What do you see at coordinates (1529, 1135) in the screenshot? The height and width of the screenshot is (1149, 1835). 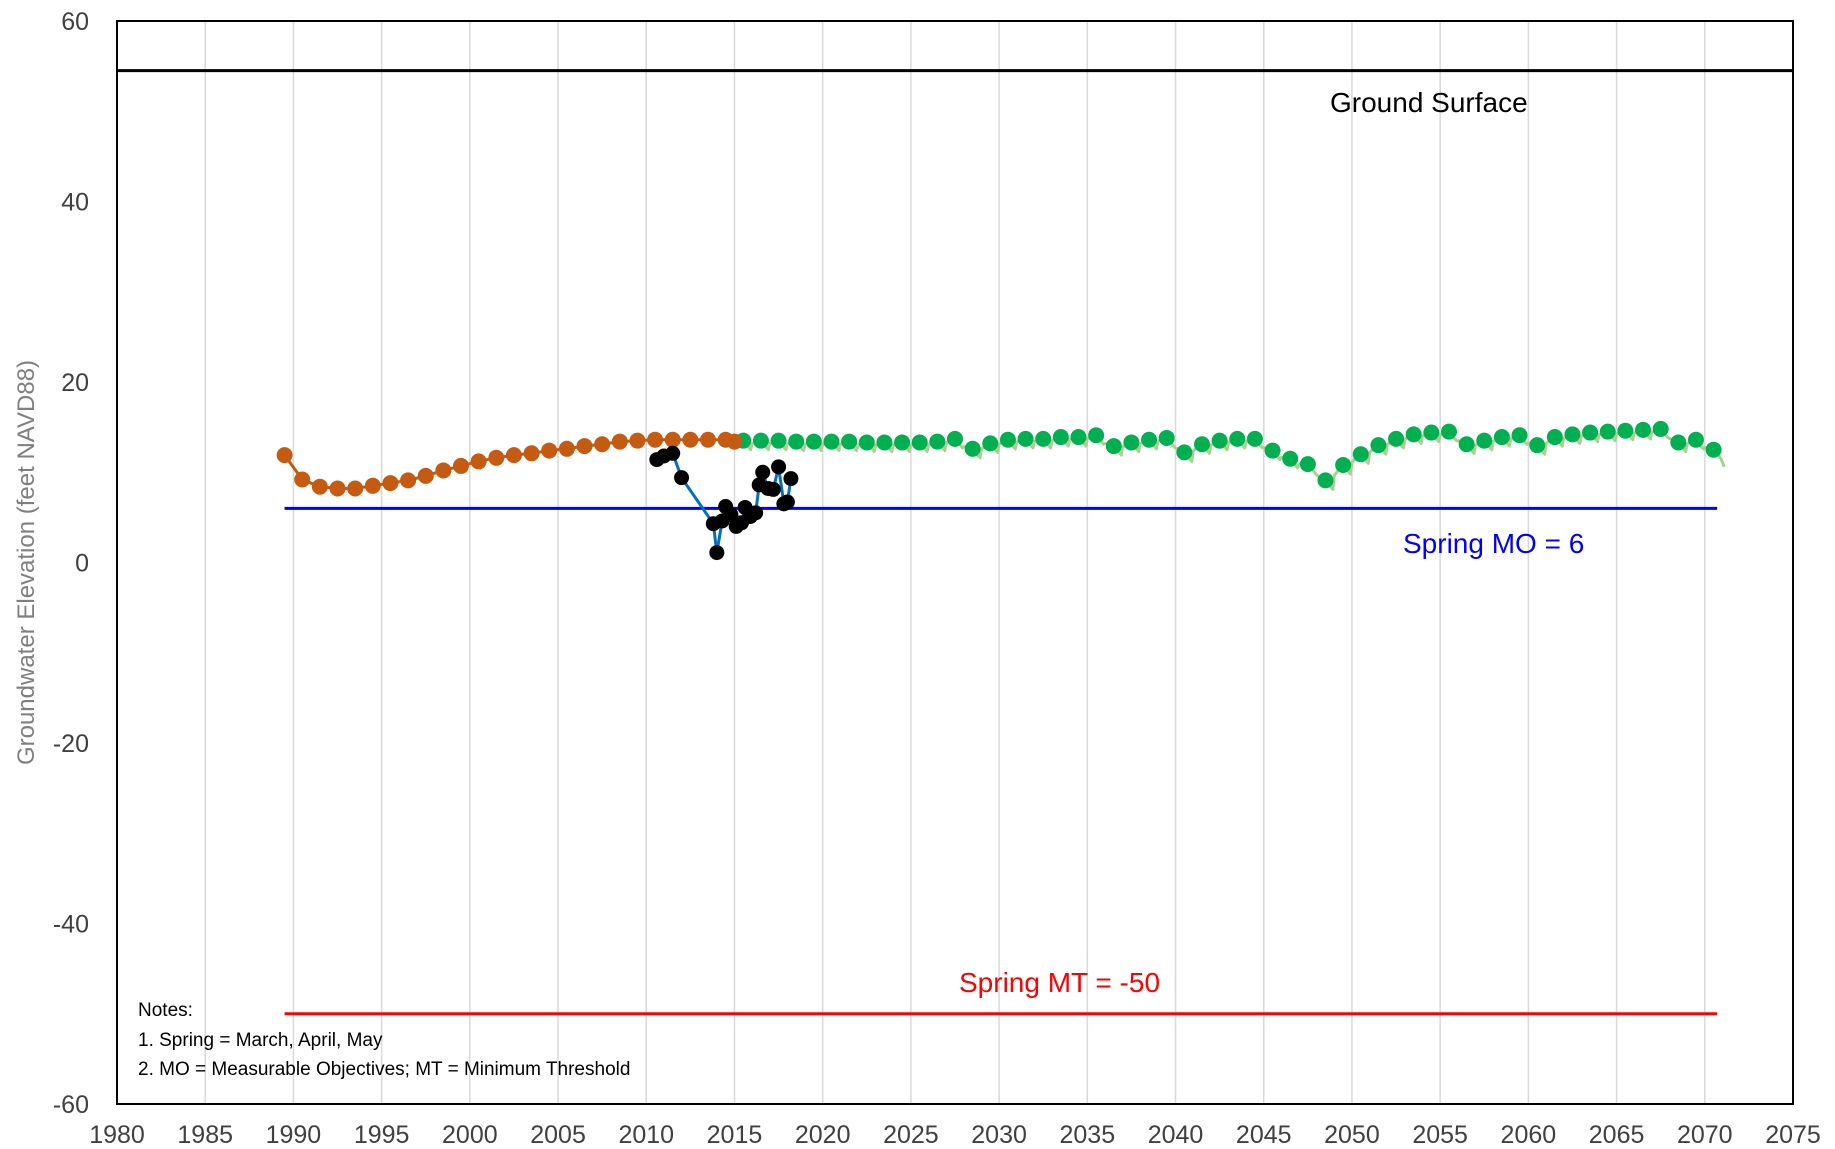 I see `x-tick-label-2060: 2060` at bounding box center [1529, 1135].